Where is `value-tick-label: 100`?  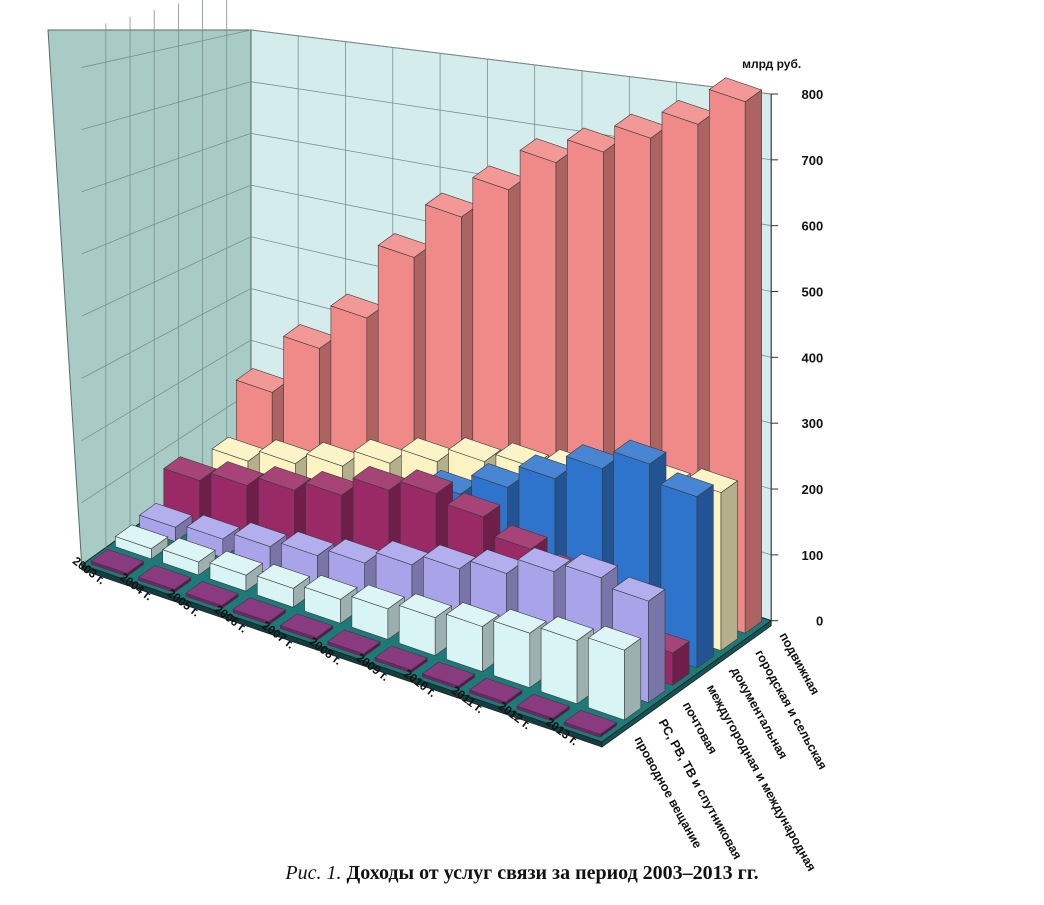 value-tick-label: 100 is located at coordinates (812, 555).